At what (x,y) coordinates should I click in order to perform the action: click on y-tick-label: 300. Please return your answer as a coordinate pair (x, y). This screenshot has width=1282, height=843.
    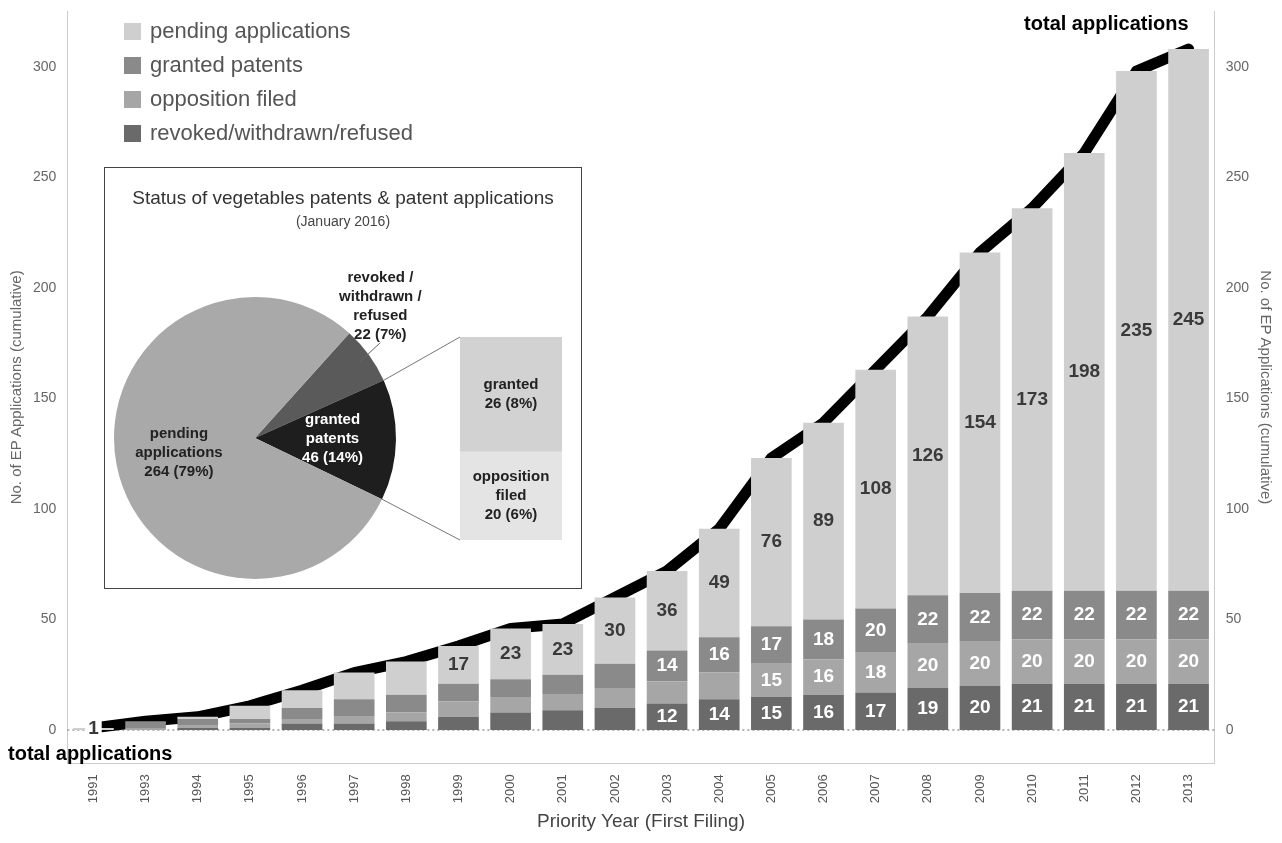
    Looking at the image, I should click on (45, 65).